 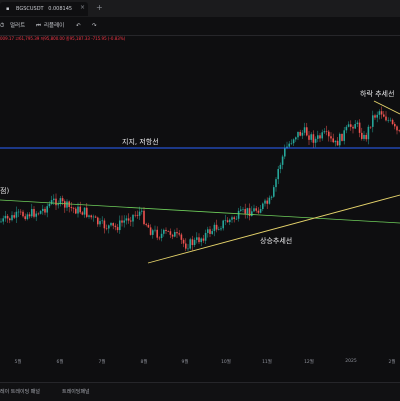 What do you see at coordinates (60, 9) in the screenshot?
I see `tab-price: 0.008145` at bounding box center [60, 9].